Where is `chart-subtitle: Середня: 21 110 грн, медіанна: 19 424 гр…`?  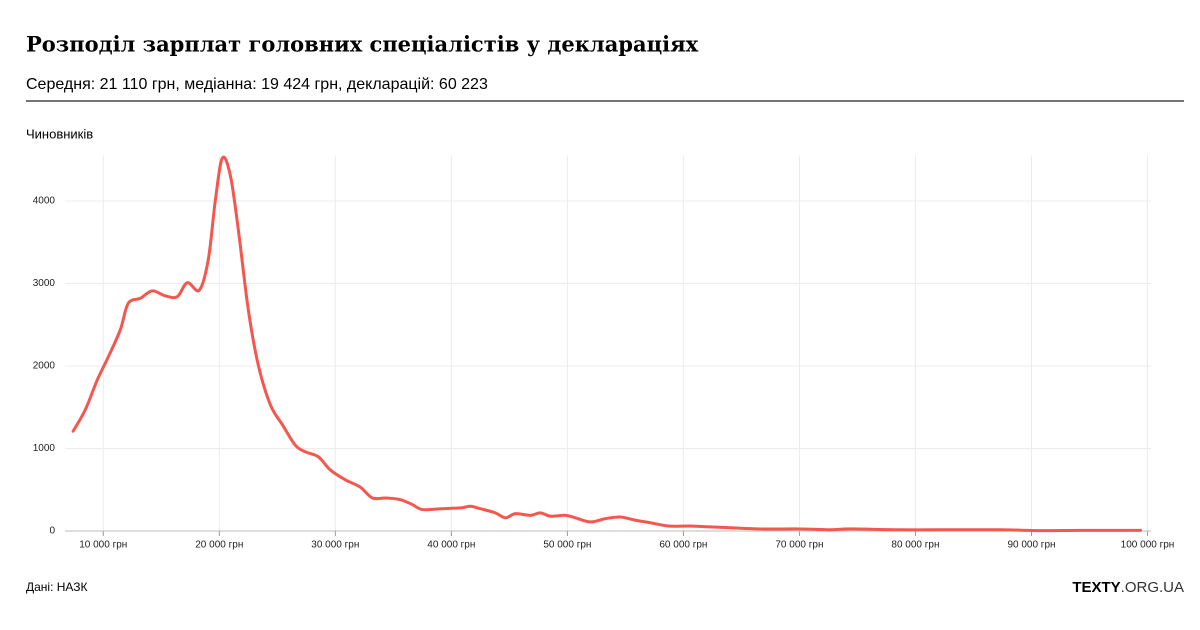 chart-subtitle: Середня: 21 110 грн, медіанна: 19 424 гр… is located at coordinates (257, 84).